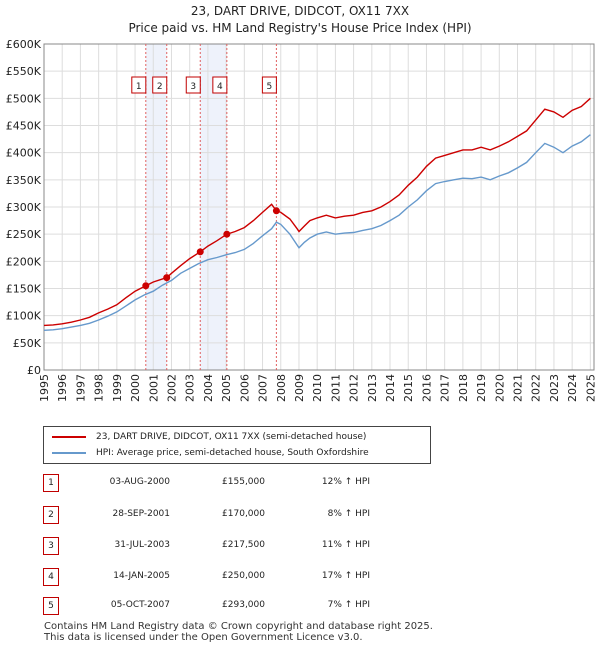 This screenshot has width=600, height=650. What do you see at coordinates (300, 578) in the screenshot?
I see `table-row: 4 14-JAN-2005 £250,000 17% ↑ HPI` at bounding box center [300, 578].